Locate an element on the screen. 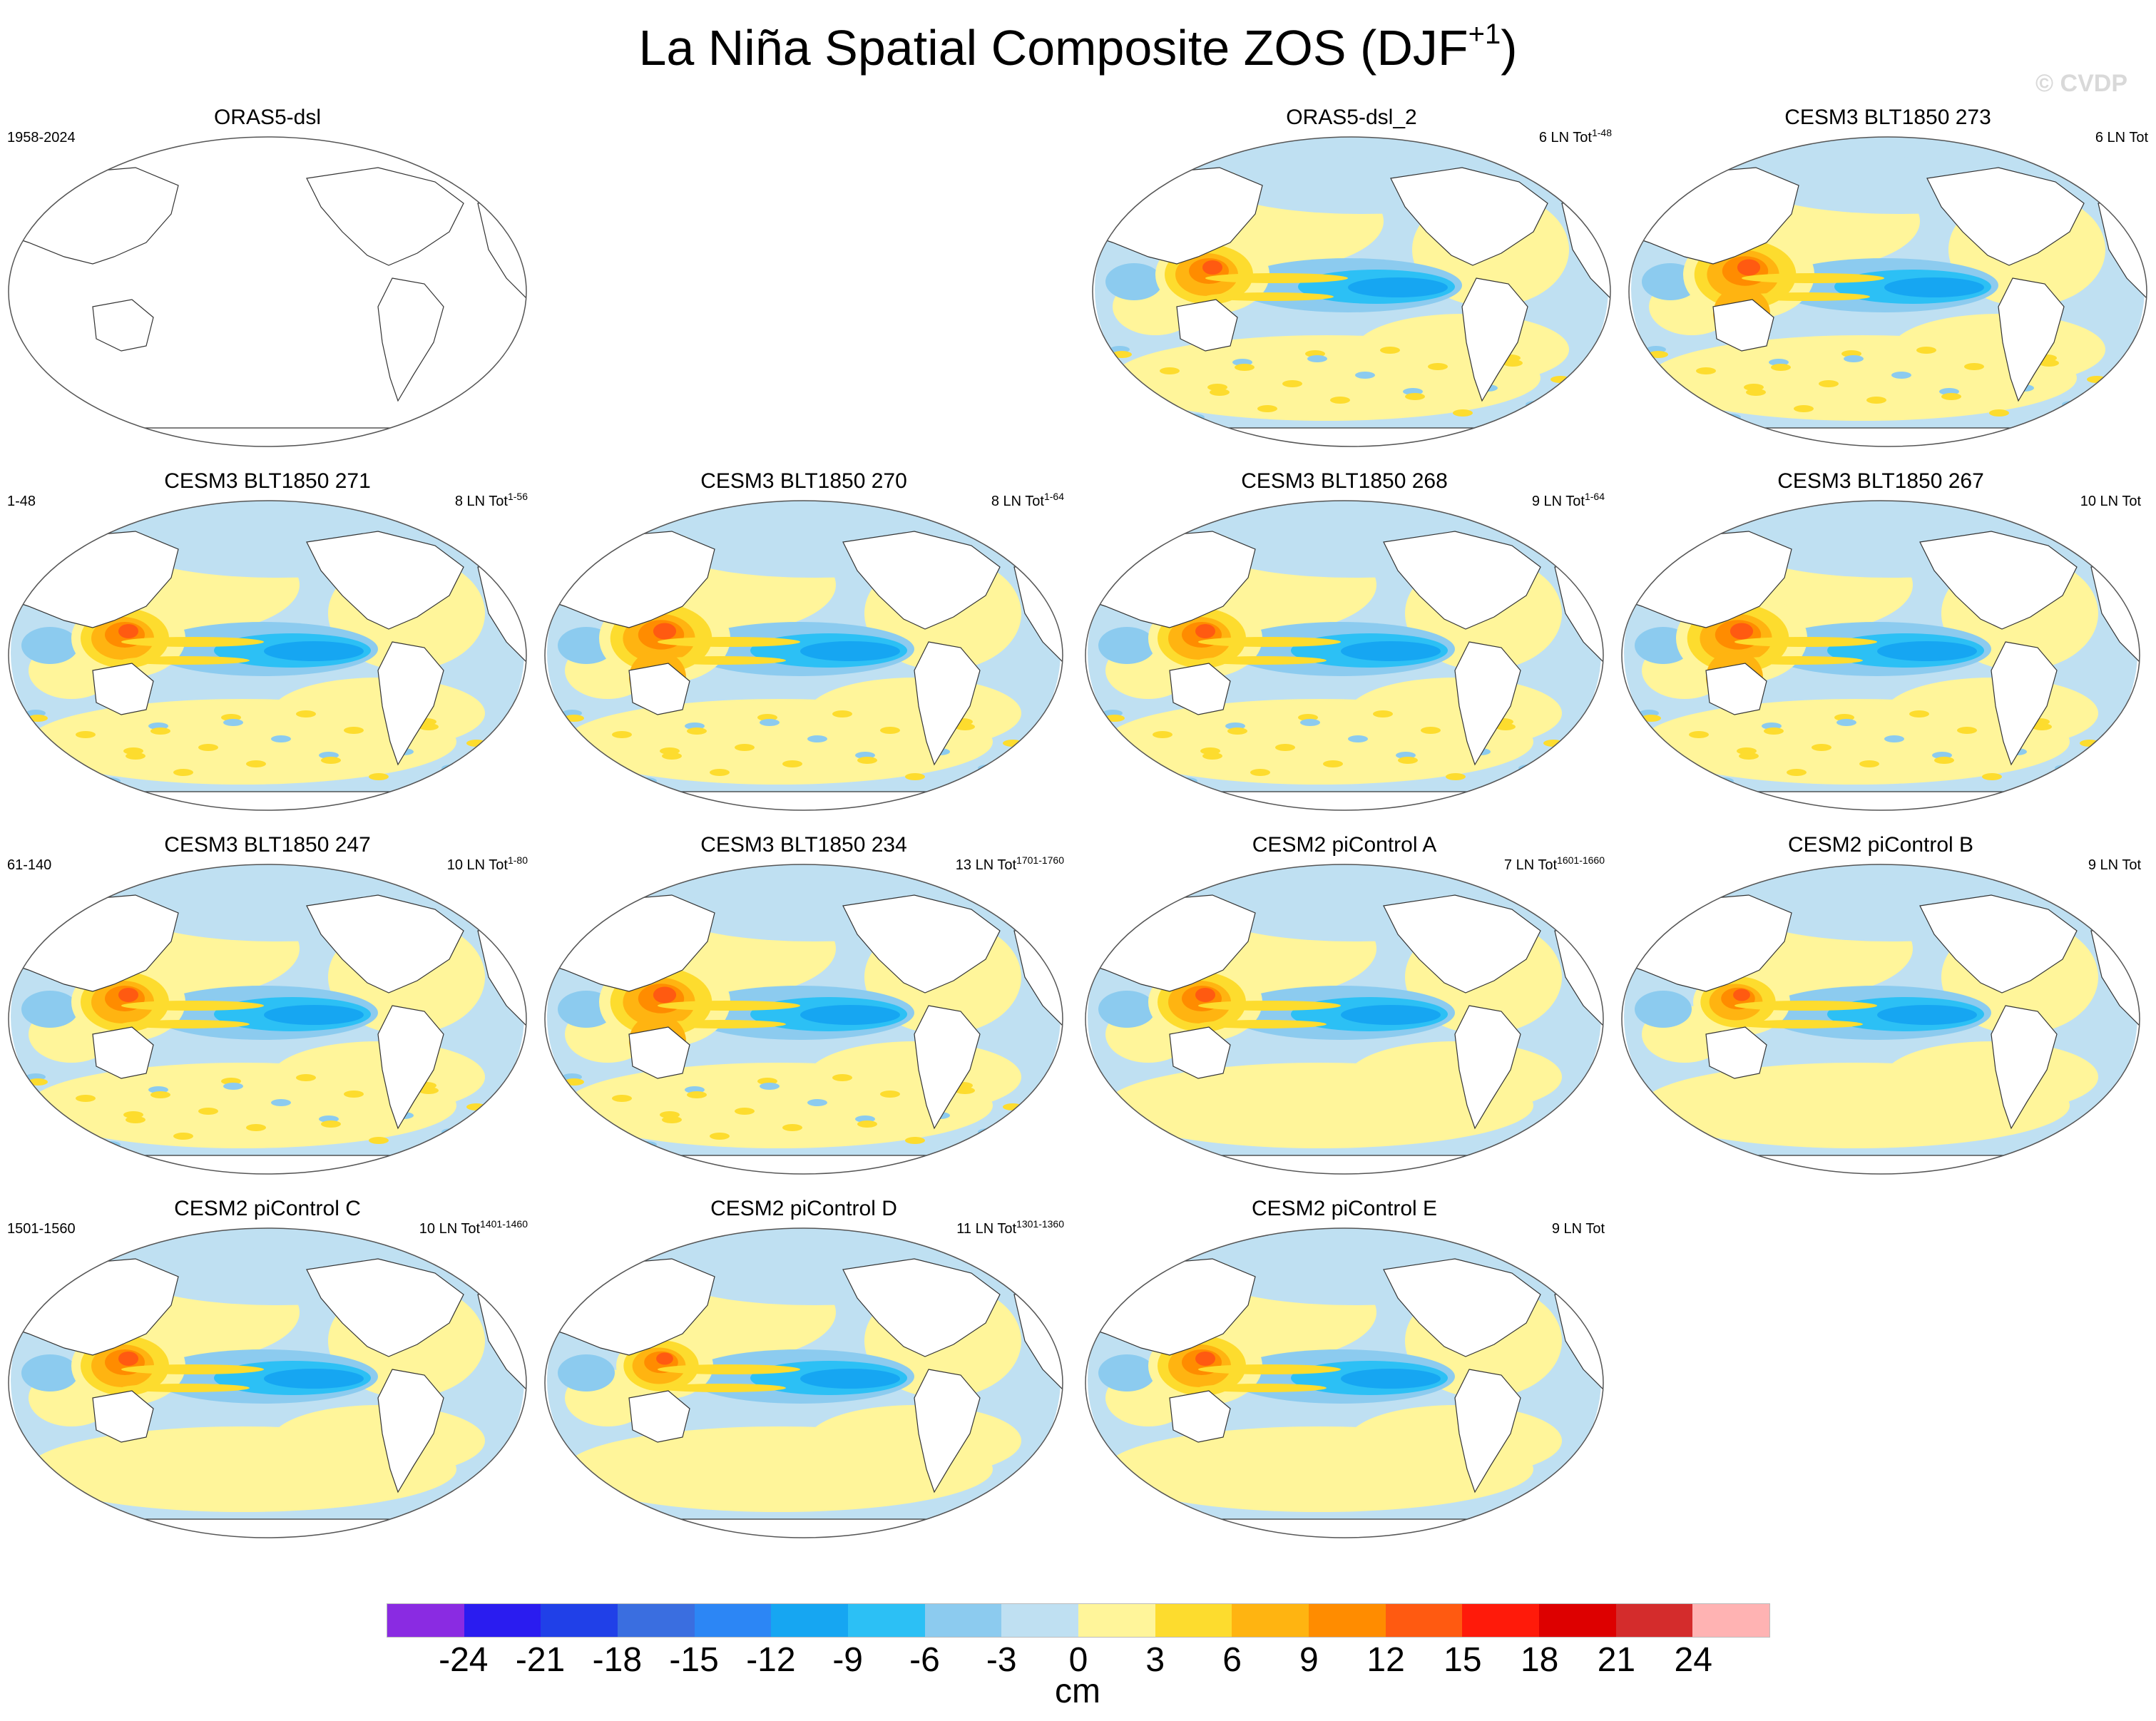  colorbar-tick-label: -12 is located at coordinates (771, 1660).